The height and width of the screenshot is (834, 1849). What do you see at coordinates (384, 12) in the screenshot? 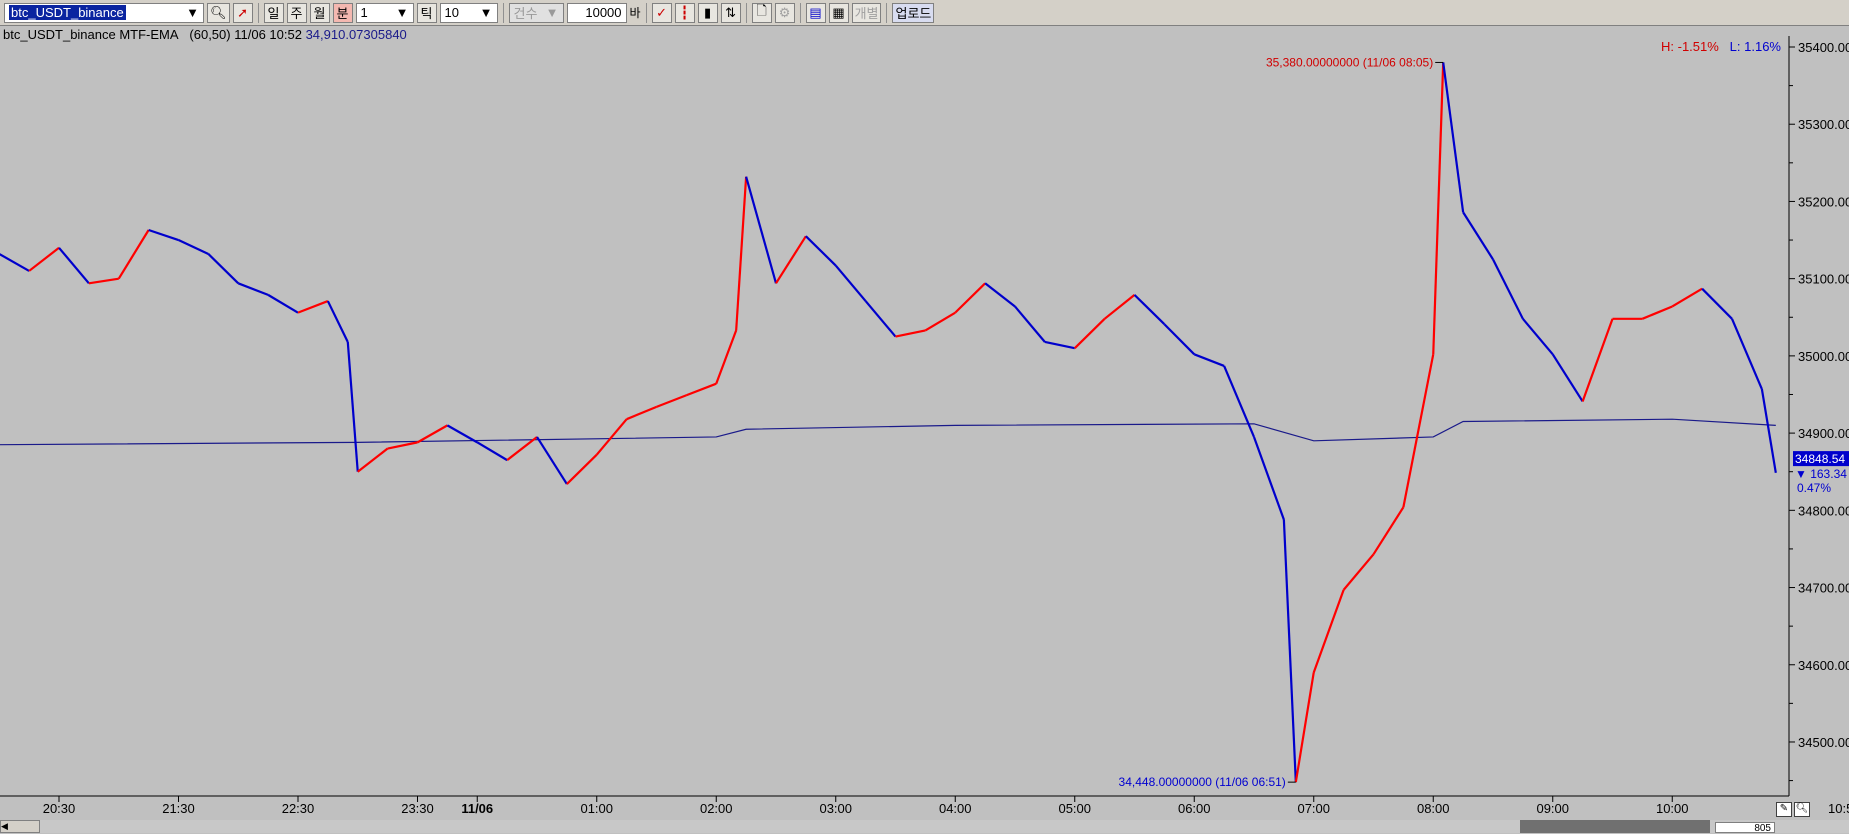
I see `minute-select: 1 ▼` at bounding box center [384, 12].